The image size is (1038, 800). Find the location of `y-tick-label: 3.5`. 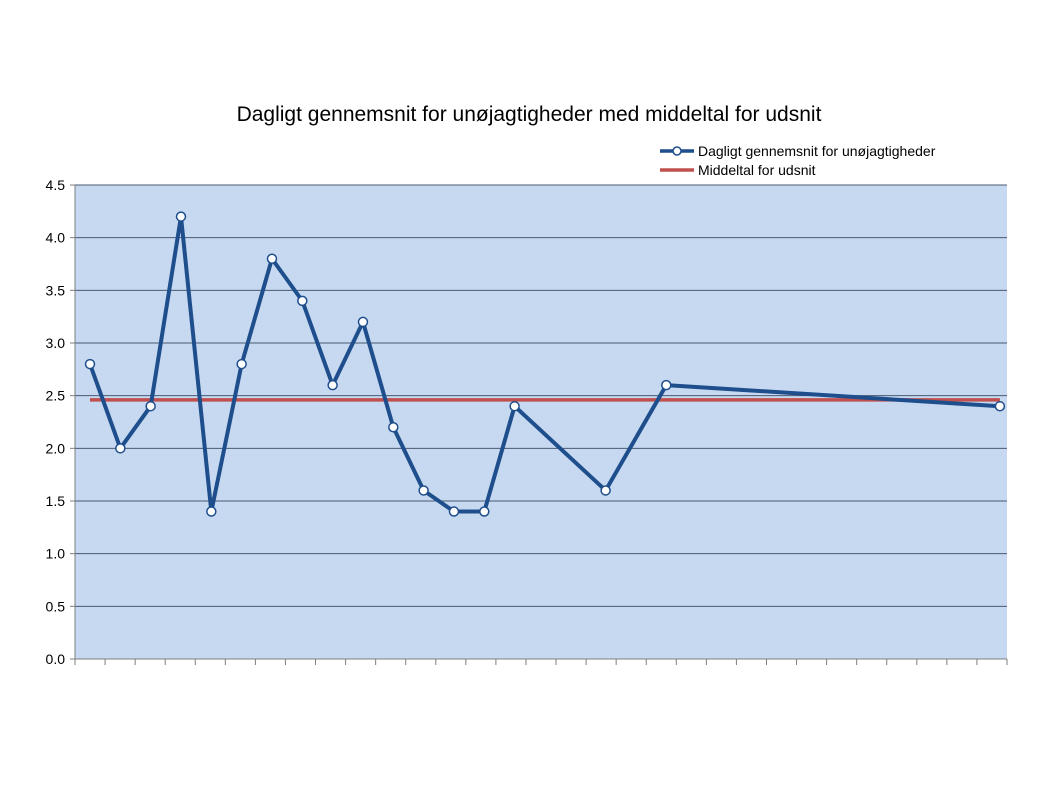

y-tick-label: 3.5 is located at coordinates (56, 290).